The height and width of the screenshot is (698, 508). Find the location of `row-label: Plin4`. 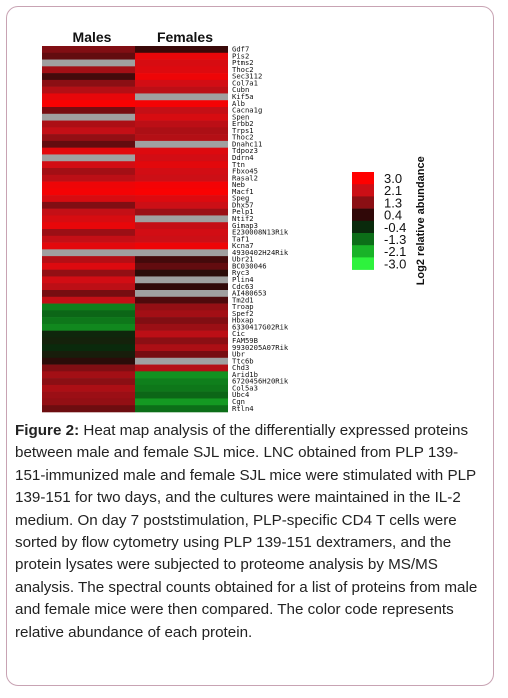

row-label: Plin4 is located at coordinates (243, 279).